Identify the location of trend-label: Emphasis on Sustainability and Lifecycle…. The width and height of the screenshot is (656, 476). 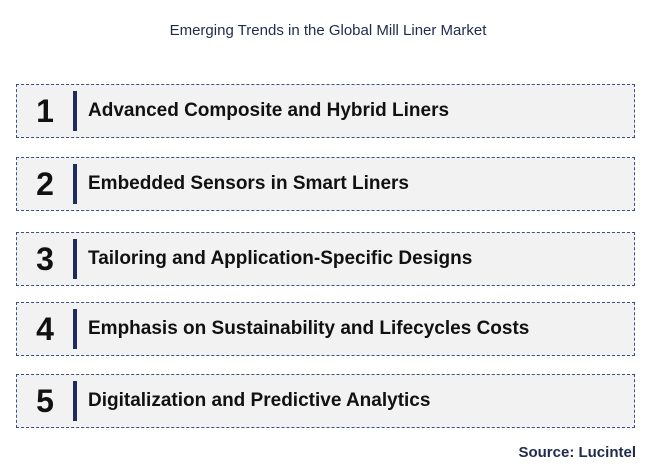
(309, 328).